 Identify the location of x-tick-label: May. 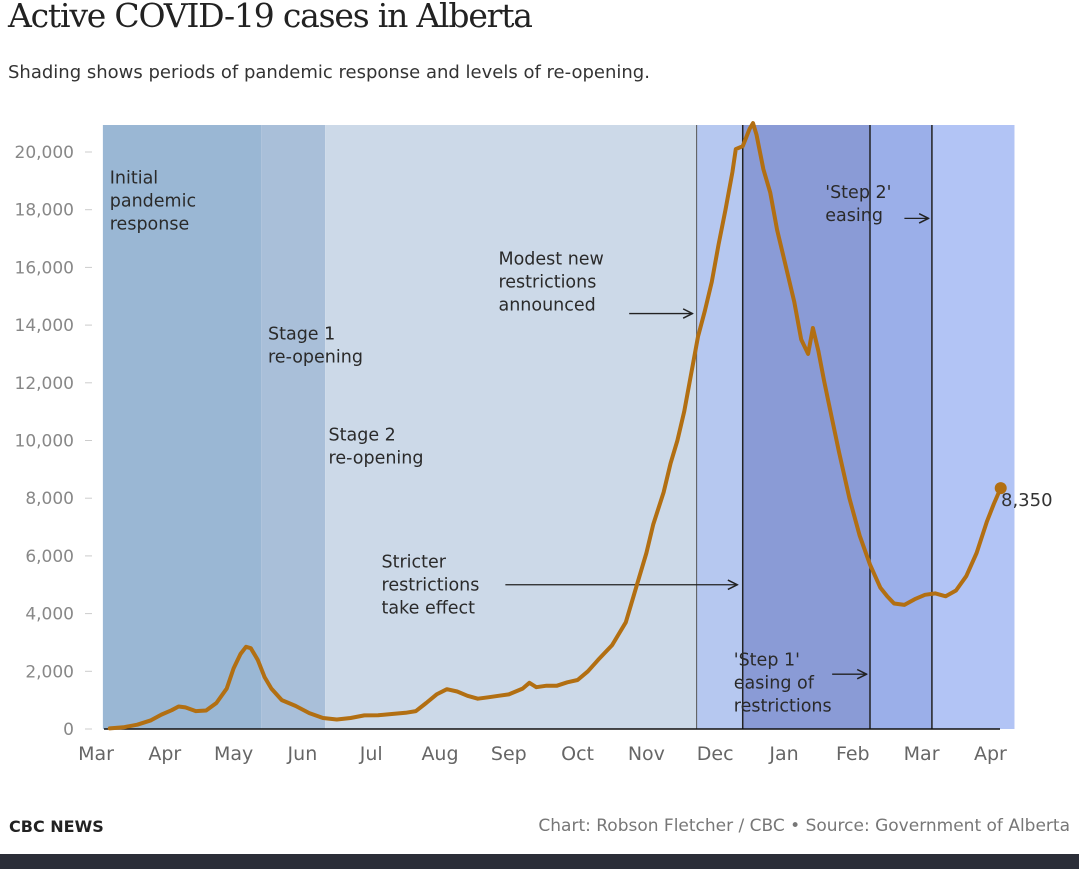
(233, 754).